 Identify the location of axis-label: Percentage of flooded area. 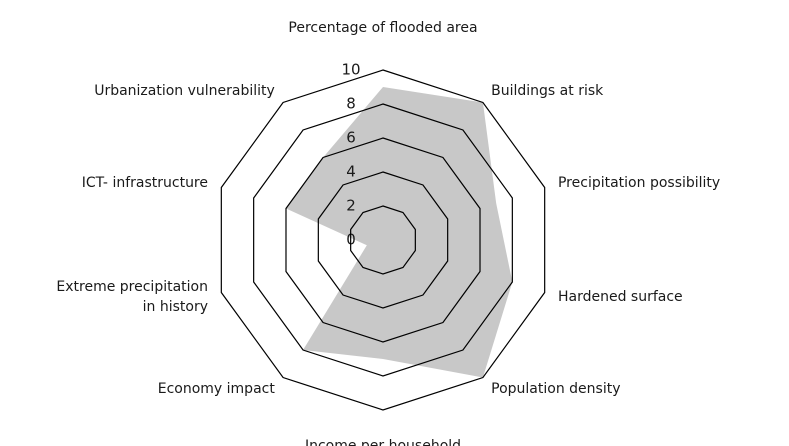
(382, 28).